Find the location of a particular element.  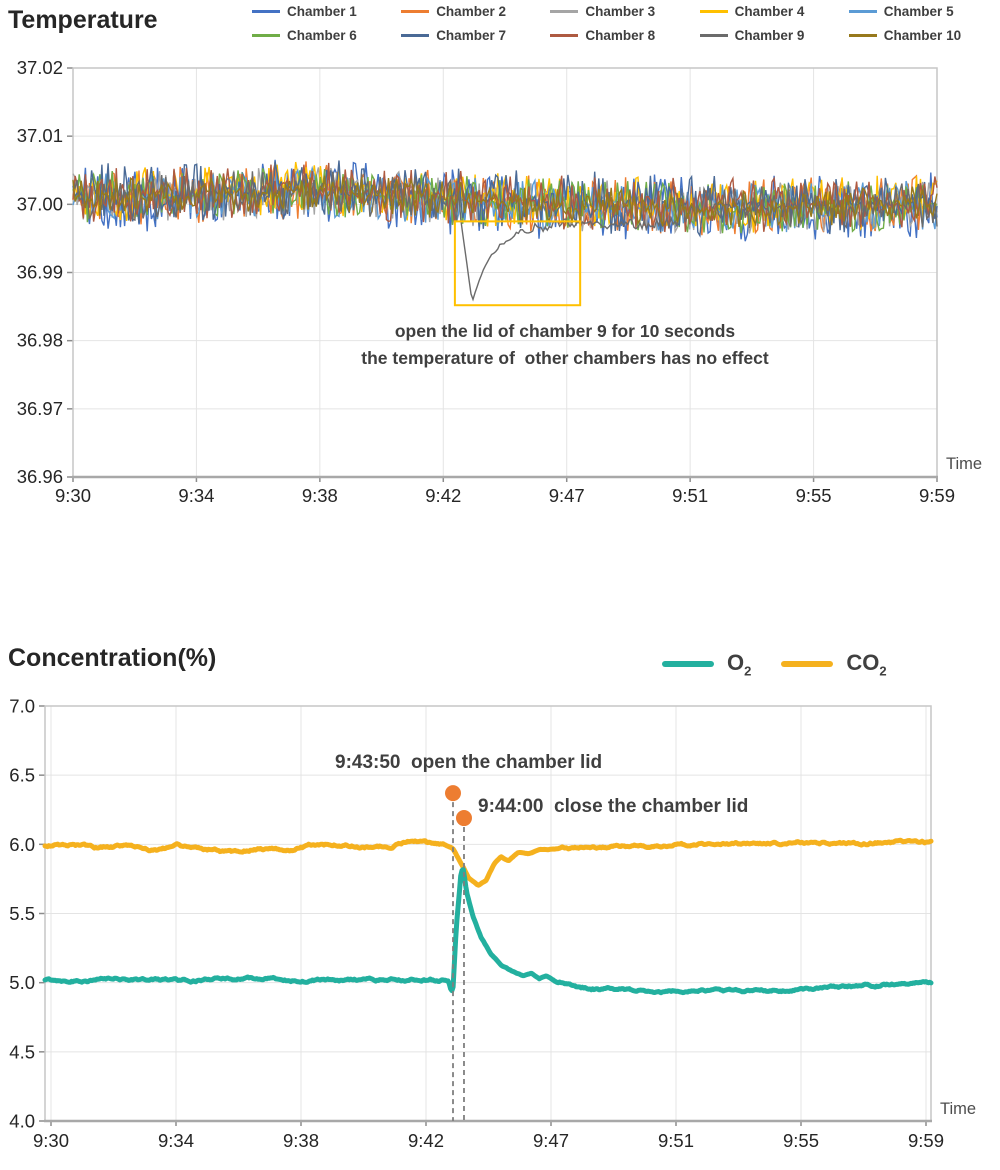

legend-item-co2: CO2 is located at coordinates (834, 664).